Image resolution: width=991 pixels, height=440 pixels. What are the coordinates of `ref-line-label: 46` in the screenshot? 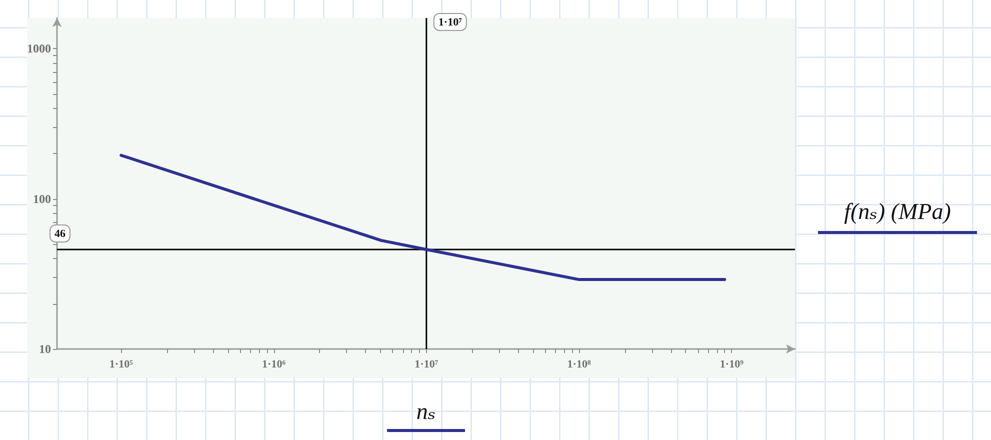 It's located at (60, 234).